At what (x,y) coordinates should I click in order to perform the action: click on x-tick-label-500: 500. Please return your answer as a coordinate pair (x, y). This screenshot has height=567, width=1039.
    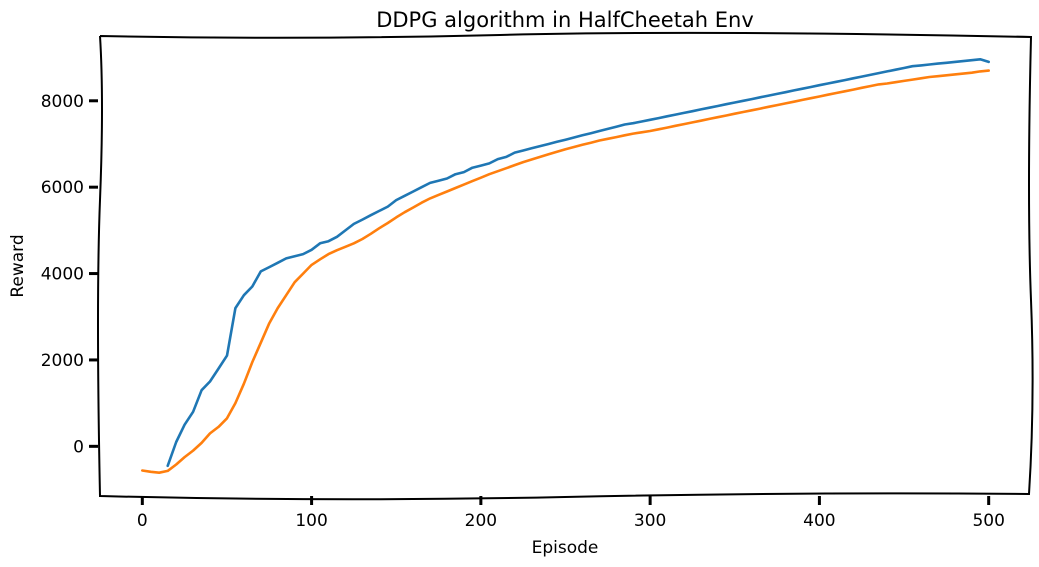
    Looking at the image, I should click on (988, 521).